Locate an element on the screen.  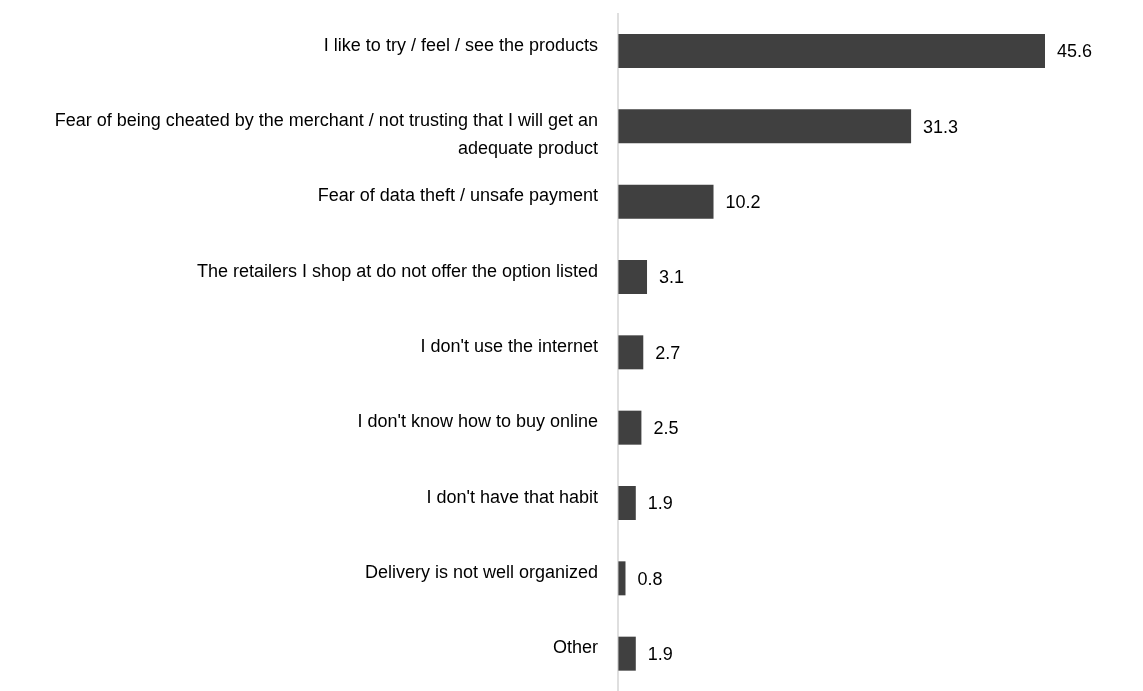
y-tick-label: Fear of data theft / unsafe payment is located at coordinates (457, 195).